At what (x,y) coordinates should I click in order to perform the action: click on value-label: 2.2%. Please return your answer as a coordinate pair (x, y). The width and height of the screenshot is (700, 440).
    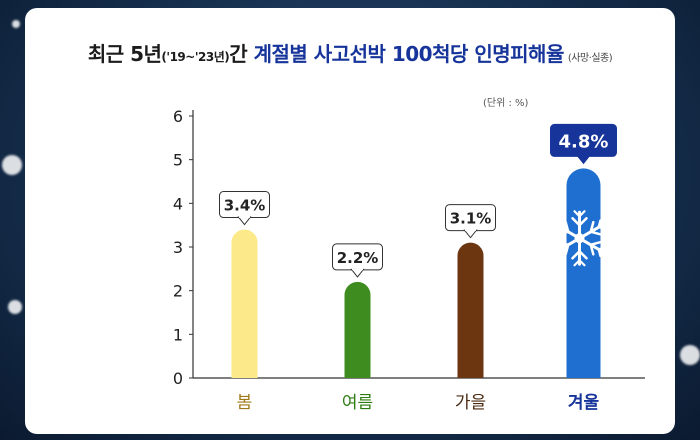
    Looking at the image, I should click on (358, 258).